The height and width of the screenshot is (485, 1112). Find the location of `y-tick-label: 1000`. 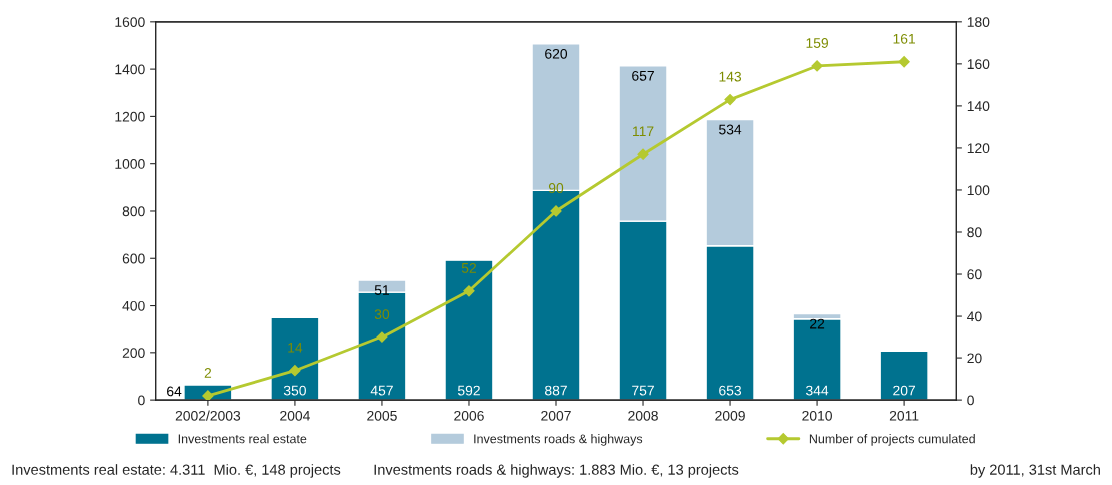

y-tick-label: 1000 is located at coordinates (130, 164).